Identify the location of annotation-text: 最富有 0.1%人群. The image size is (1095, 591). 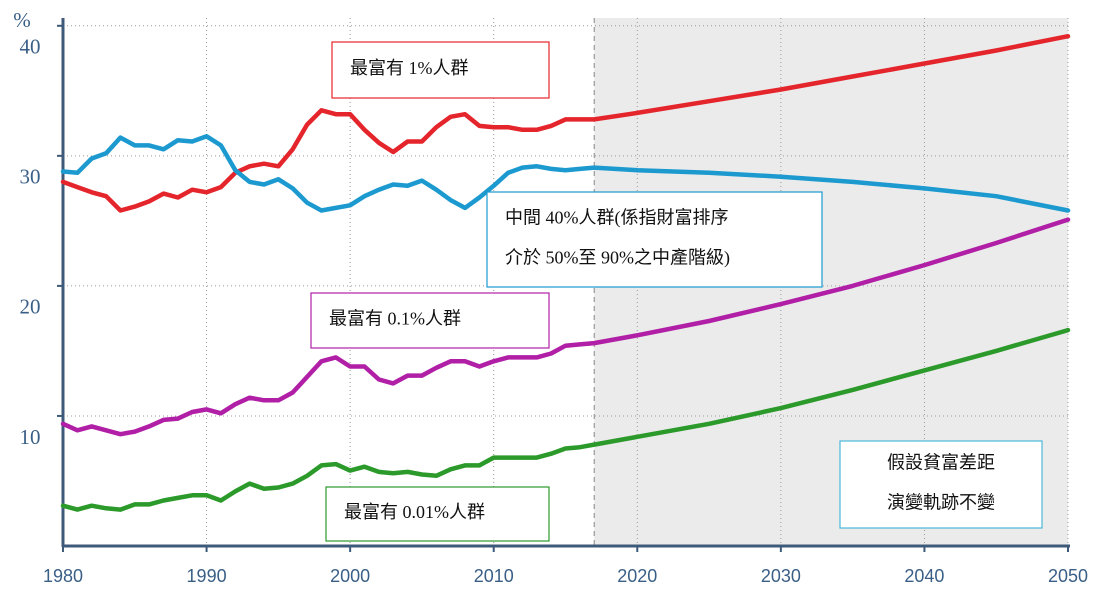
(395, 319).